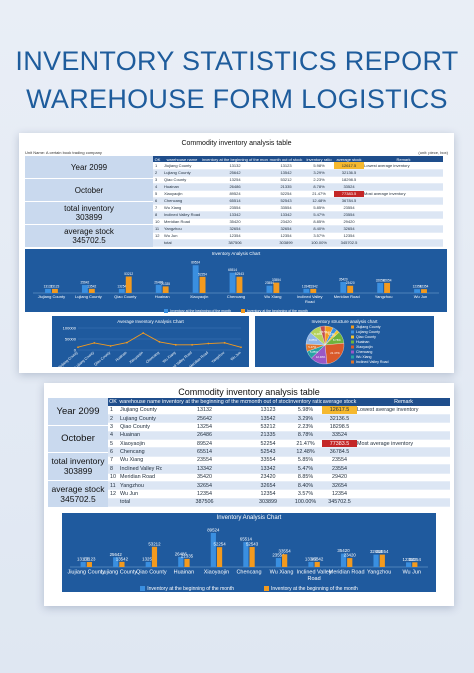 This screenshot has height=673, width=474. What do you see at coordinates (298, 180) in the screenshot?
I see `table-row: 3 Qiao County 13254 53212 2.23% 18298.5` at bounding box center [298, 180].